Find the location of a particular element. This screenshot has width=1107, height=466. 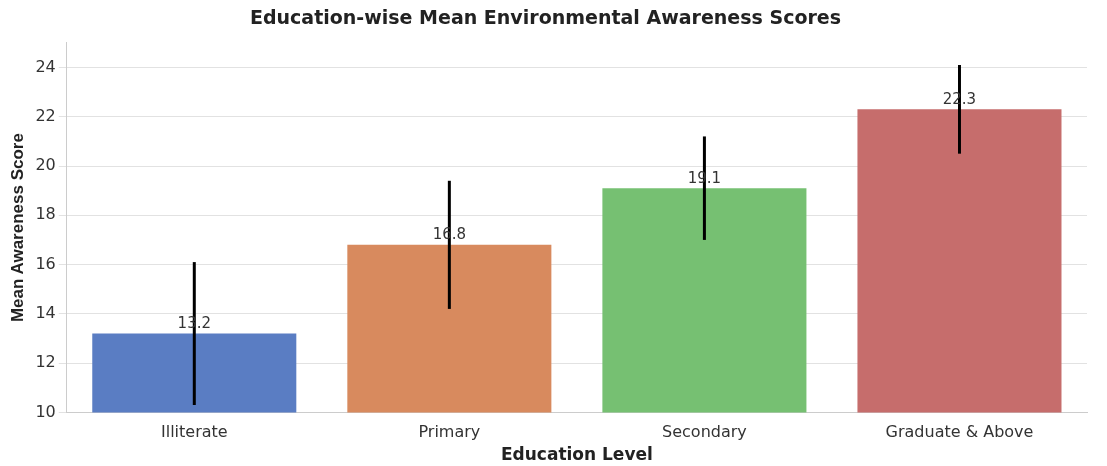

x-tick-label: Graduate & Above is located at coordinates (959, 432).